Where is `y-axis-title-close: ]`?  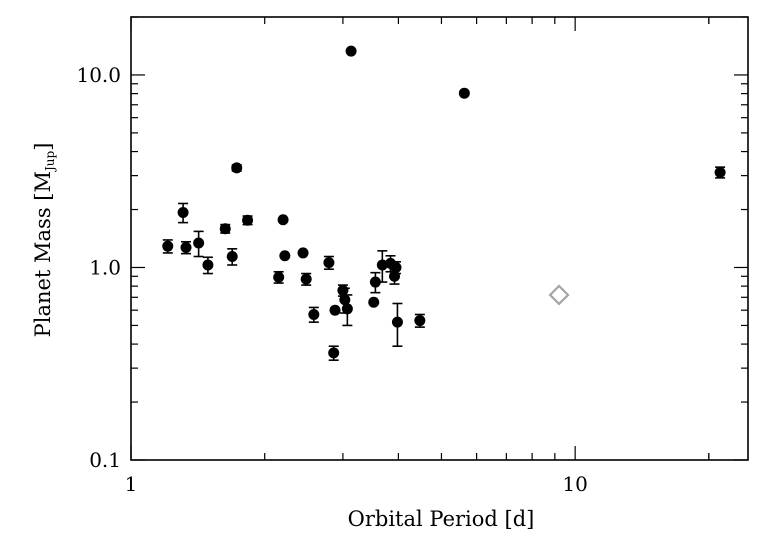 y-axis-title-close: ] is located at coordinates (43, 147).